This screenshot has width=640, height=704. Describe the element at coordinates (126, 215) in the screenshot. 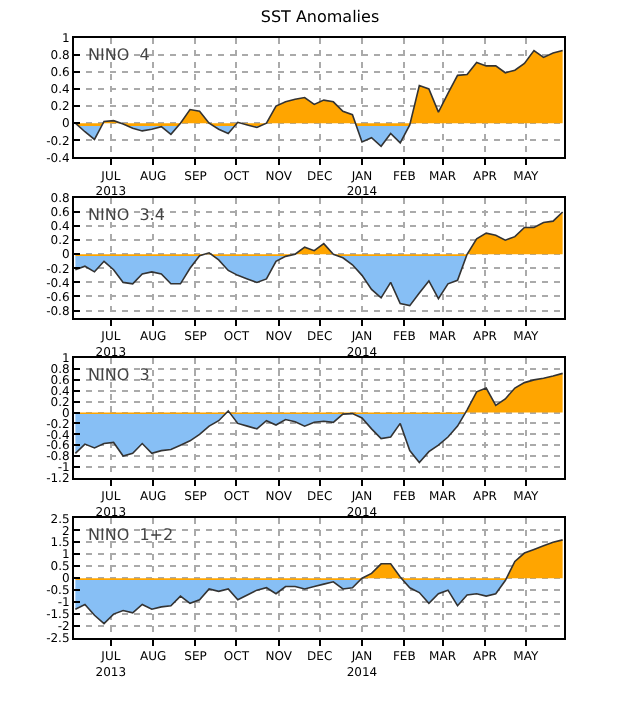

I see `annotation: NINO 3.4` at that location.